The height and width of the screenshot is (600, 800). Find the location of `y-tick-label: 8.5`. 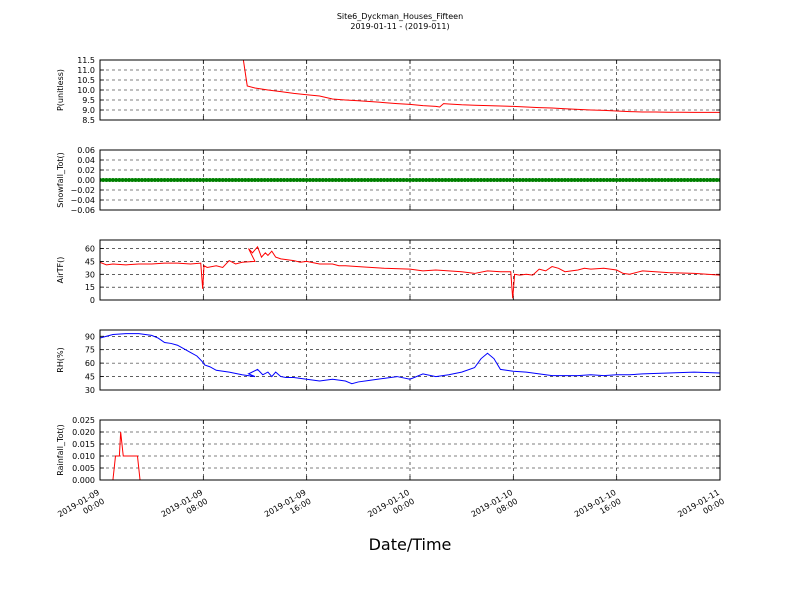

y-tick-label: 8.5 is located at coordinates (88, 120).